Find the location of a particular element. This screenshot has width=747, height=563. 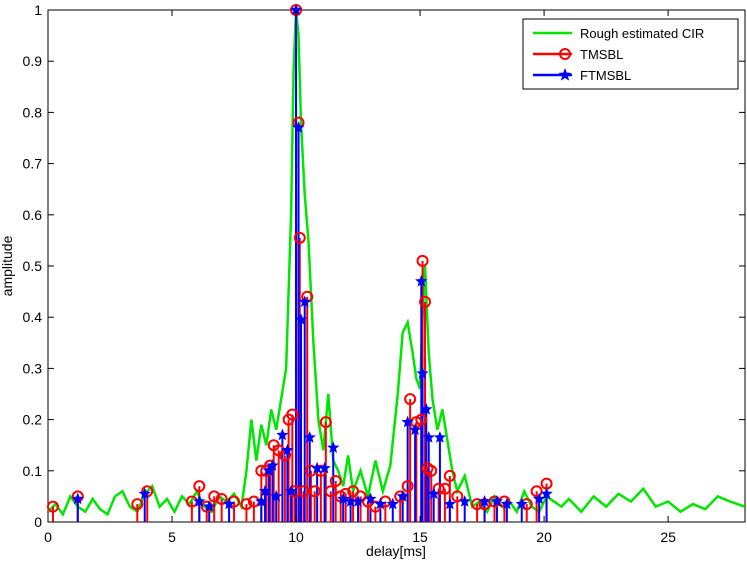

y-tick-label: 0.4 is located at coordinates (33, 317).